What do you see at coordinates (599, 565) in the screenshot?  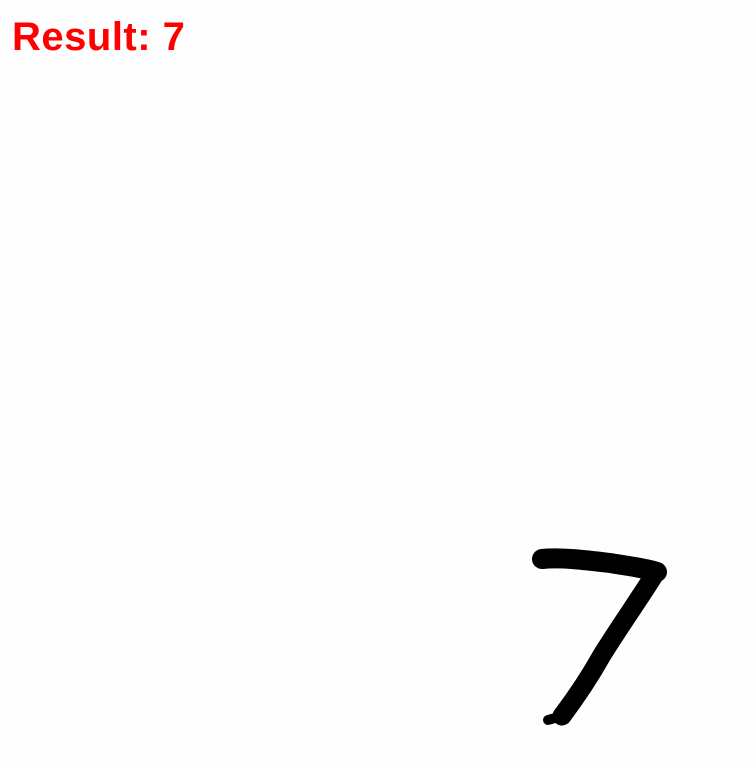 I see `digit-stroke-top` at bounding box center [599, 565].